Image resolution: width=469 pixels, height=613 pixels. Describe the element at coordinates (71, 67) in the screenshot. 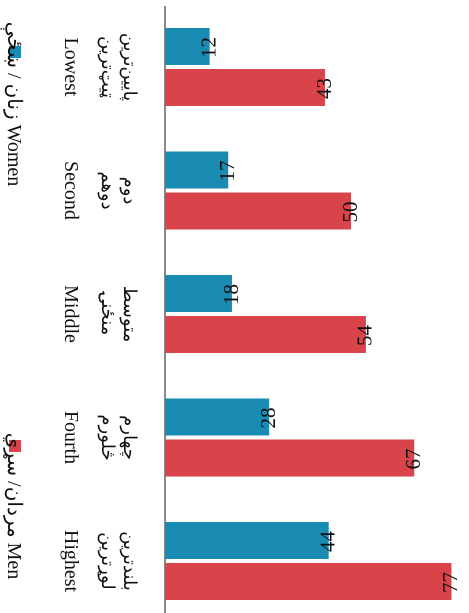

I see `category-label-english: Lowest` at that location.